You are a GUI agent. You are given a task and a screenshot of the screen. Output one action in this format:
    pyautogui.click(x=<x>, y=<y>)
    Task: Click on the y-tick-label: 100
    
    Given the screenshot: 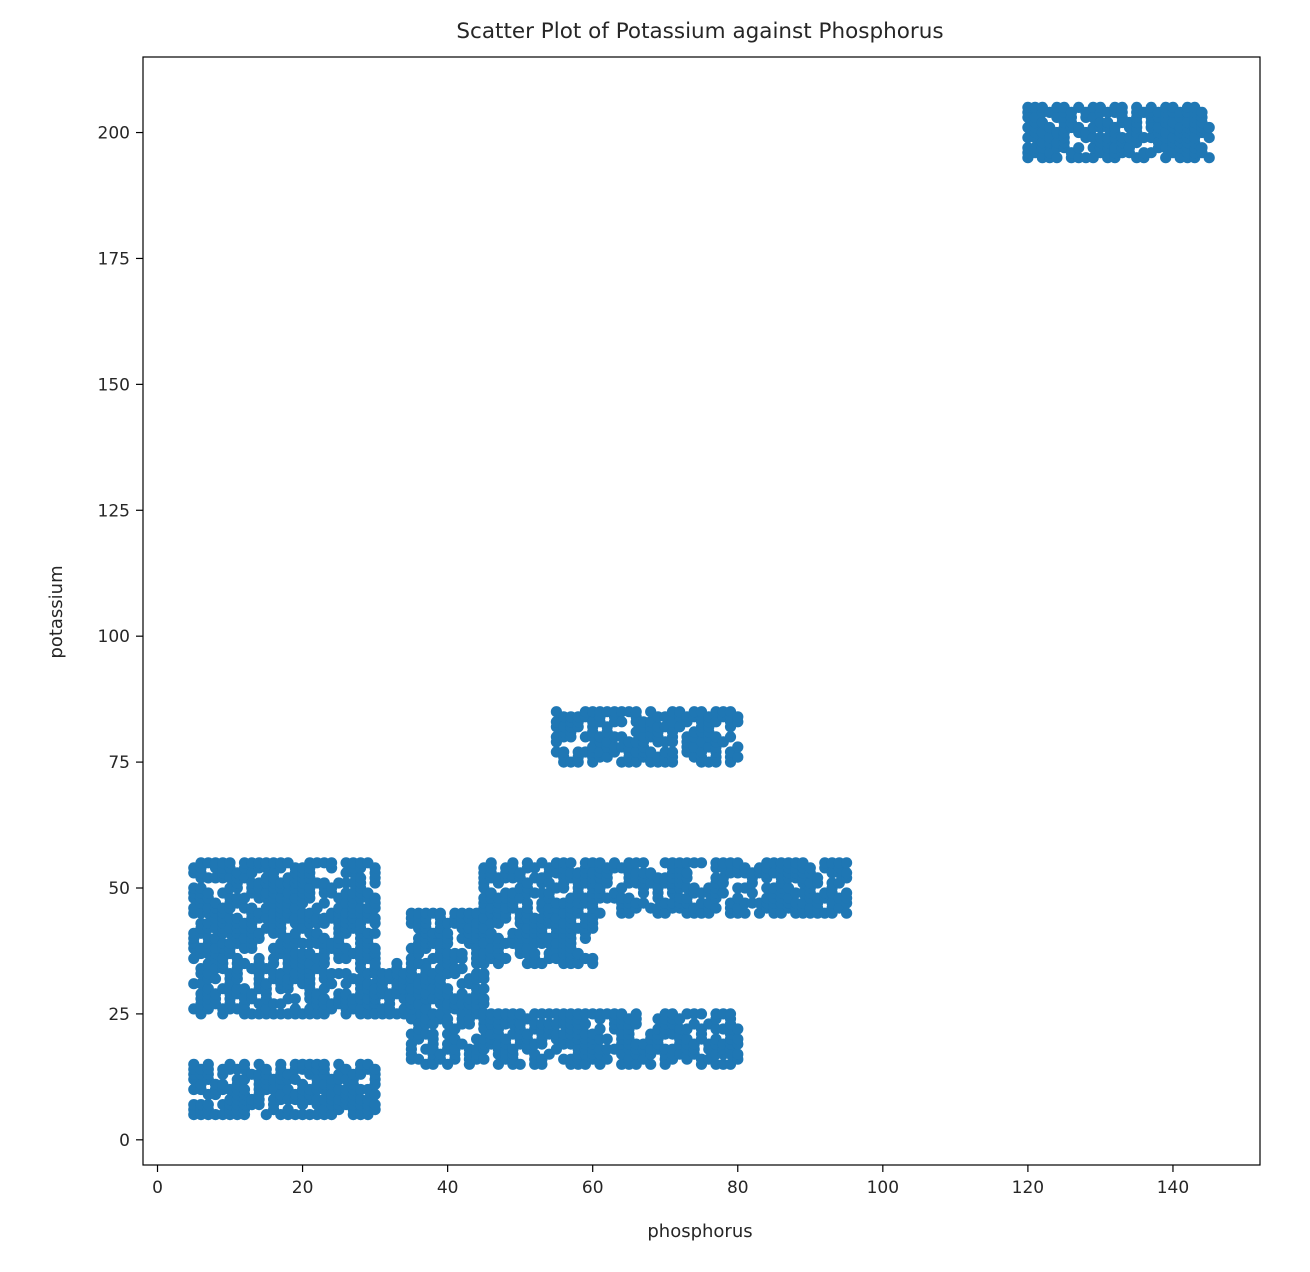 What is the action you would take?
    pyautogui.click(x=114, y=637)
    